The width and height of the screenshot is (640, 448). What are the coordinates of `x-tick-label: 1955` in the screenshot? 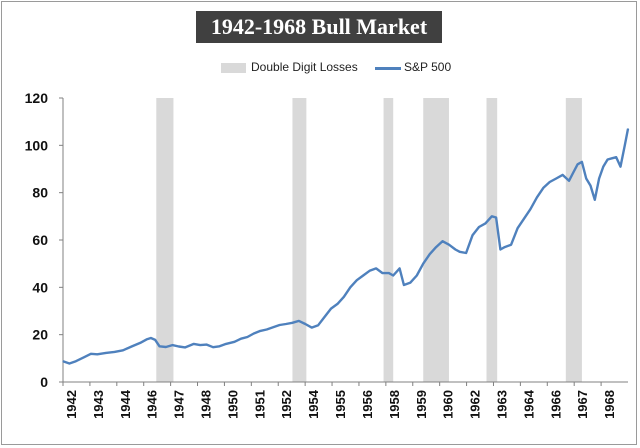 It's located at (340, 404).